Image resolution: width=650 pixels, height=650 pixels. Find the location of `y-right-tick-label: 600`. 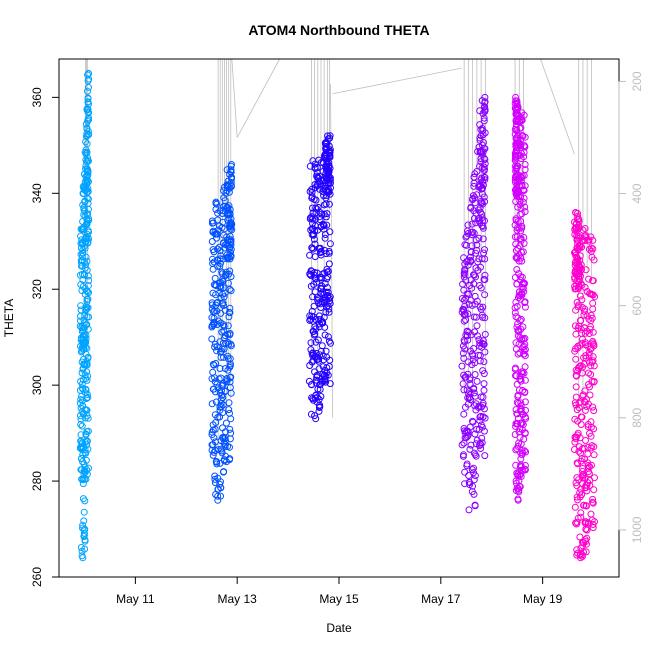

y-right-tick-label: 600 is located at coordinates (637, 305).